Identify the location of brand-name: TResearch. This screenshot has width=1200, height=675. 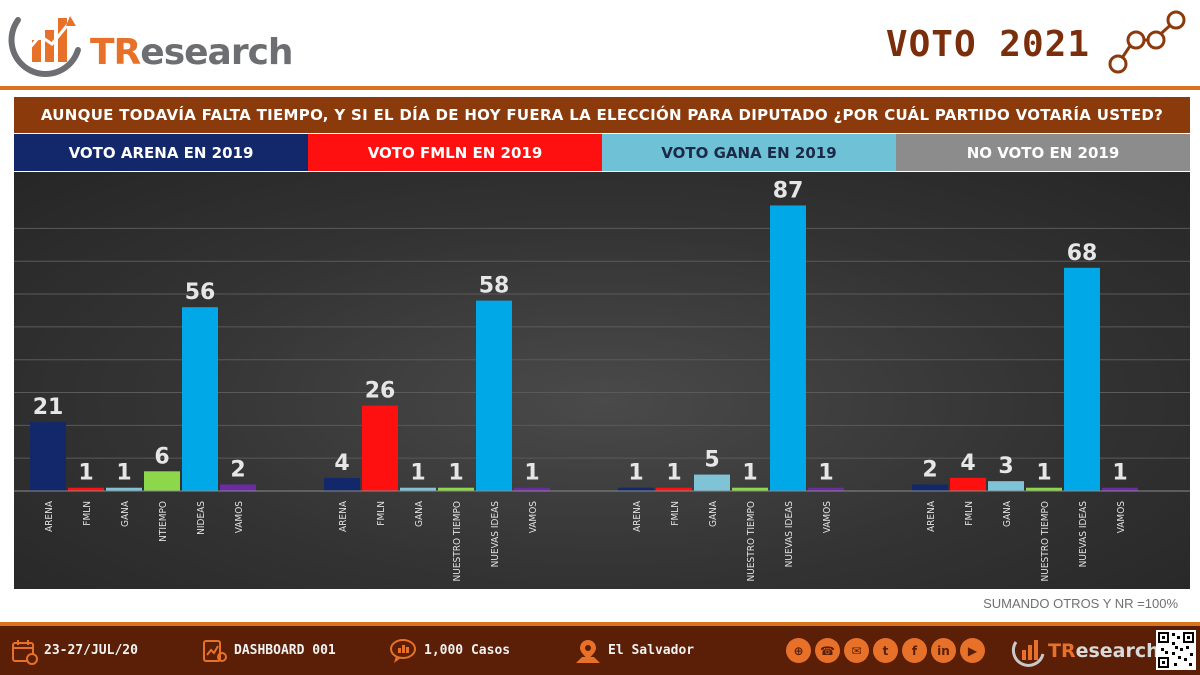
(192, 52).